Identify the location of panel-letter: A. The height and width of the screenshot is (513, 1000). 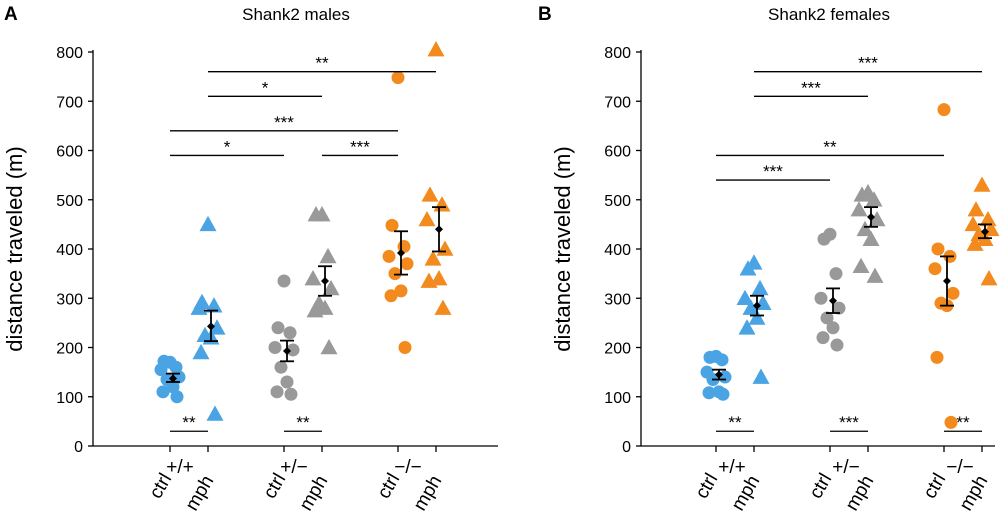
(11, 14).